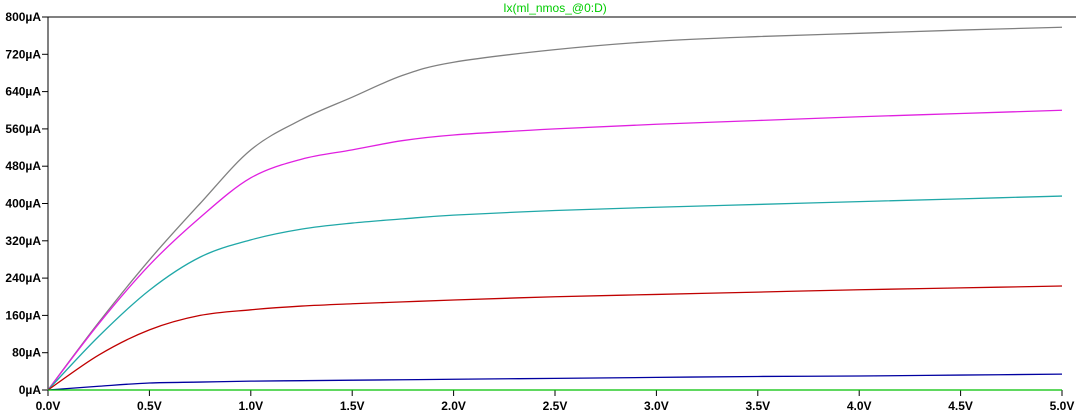 This screenshot has height=416, width=1076. I want to click on y-tick-label: 720µA, so click(23, 54).